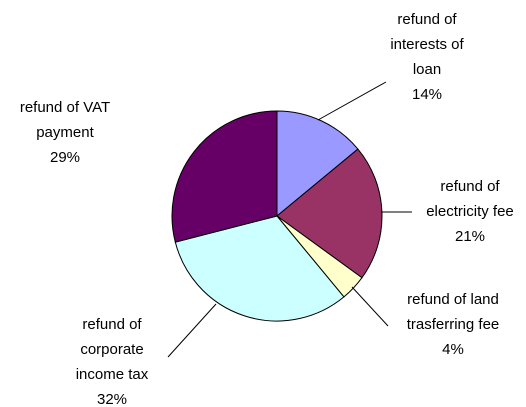  I want to click on value-label: 32%, so click(112, 399).